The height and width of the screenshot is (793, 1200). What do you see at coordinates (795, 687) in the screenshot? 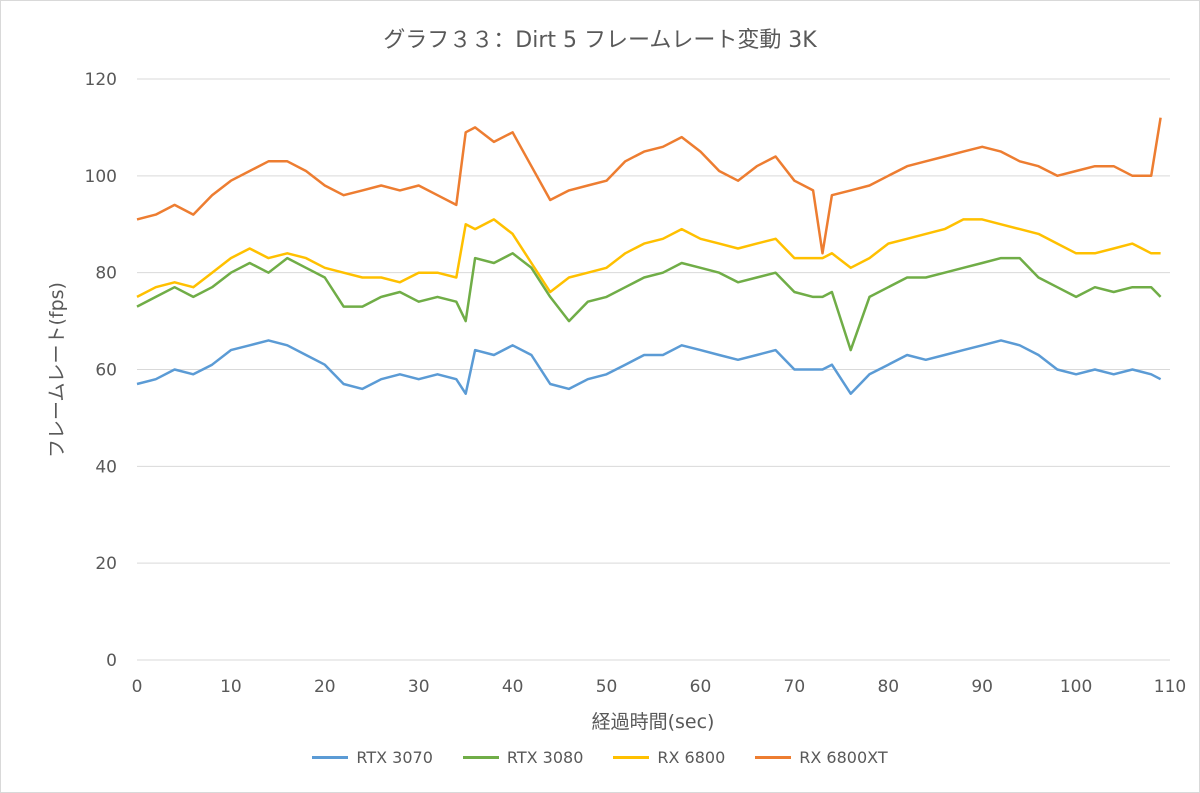
I see `x-tick-label: 70` at bounding box center [795, 687].